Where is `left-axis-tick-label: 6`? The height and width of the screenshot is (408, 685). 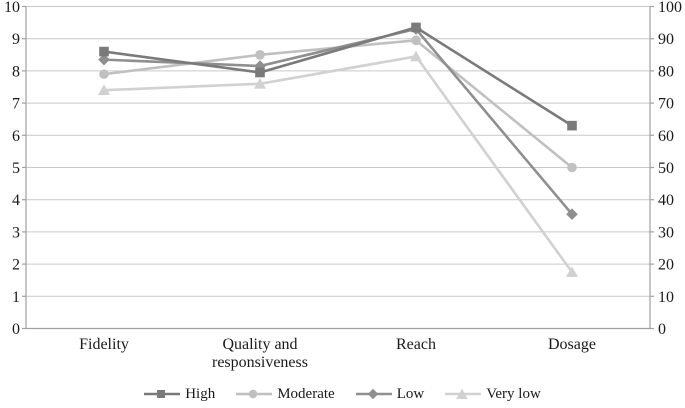
left-axis-tick-label: 6 is located at coordinates (16, 136).